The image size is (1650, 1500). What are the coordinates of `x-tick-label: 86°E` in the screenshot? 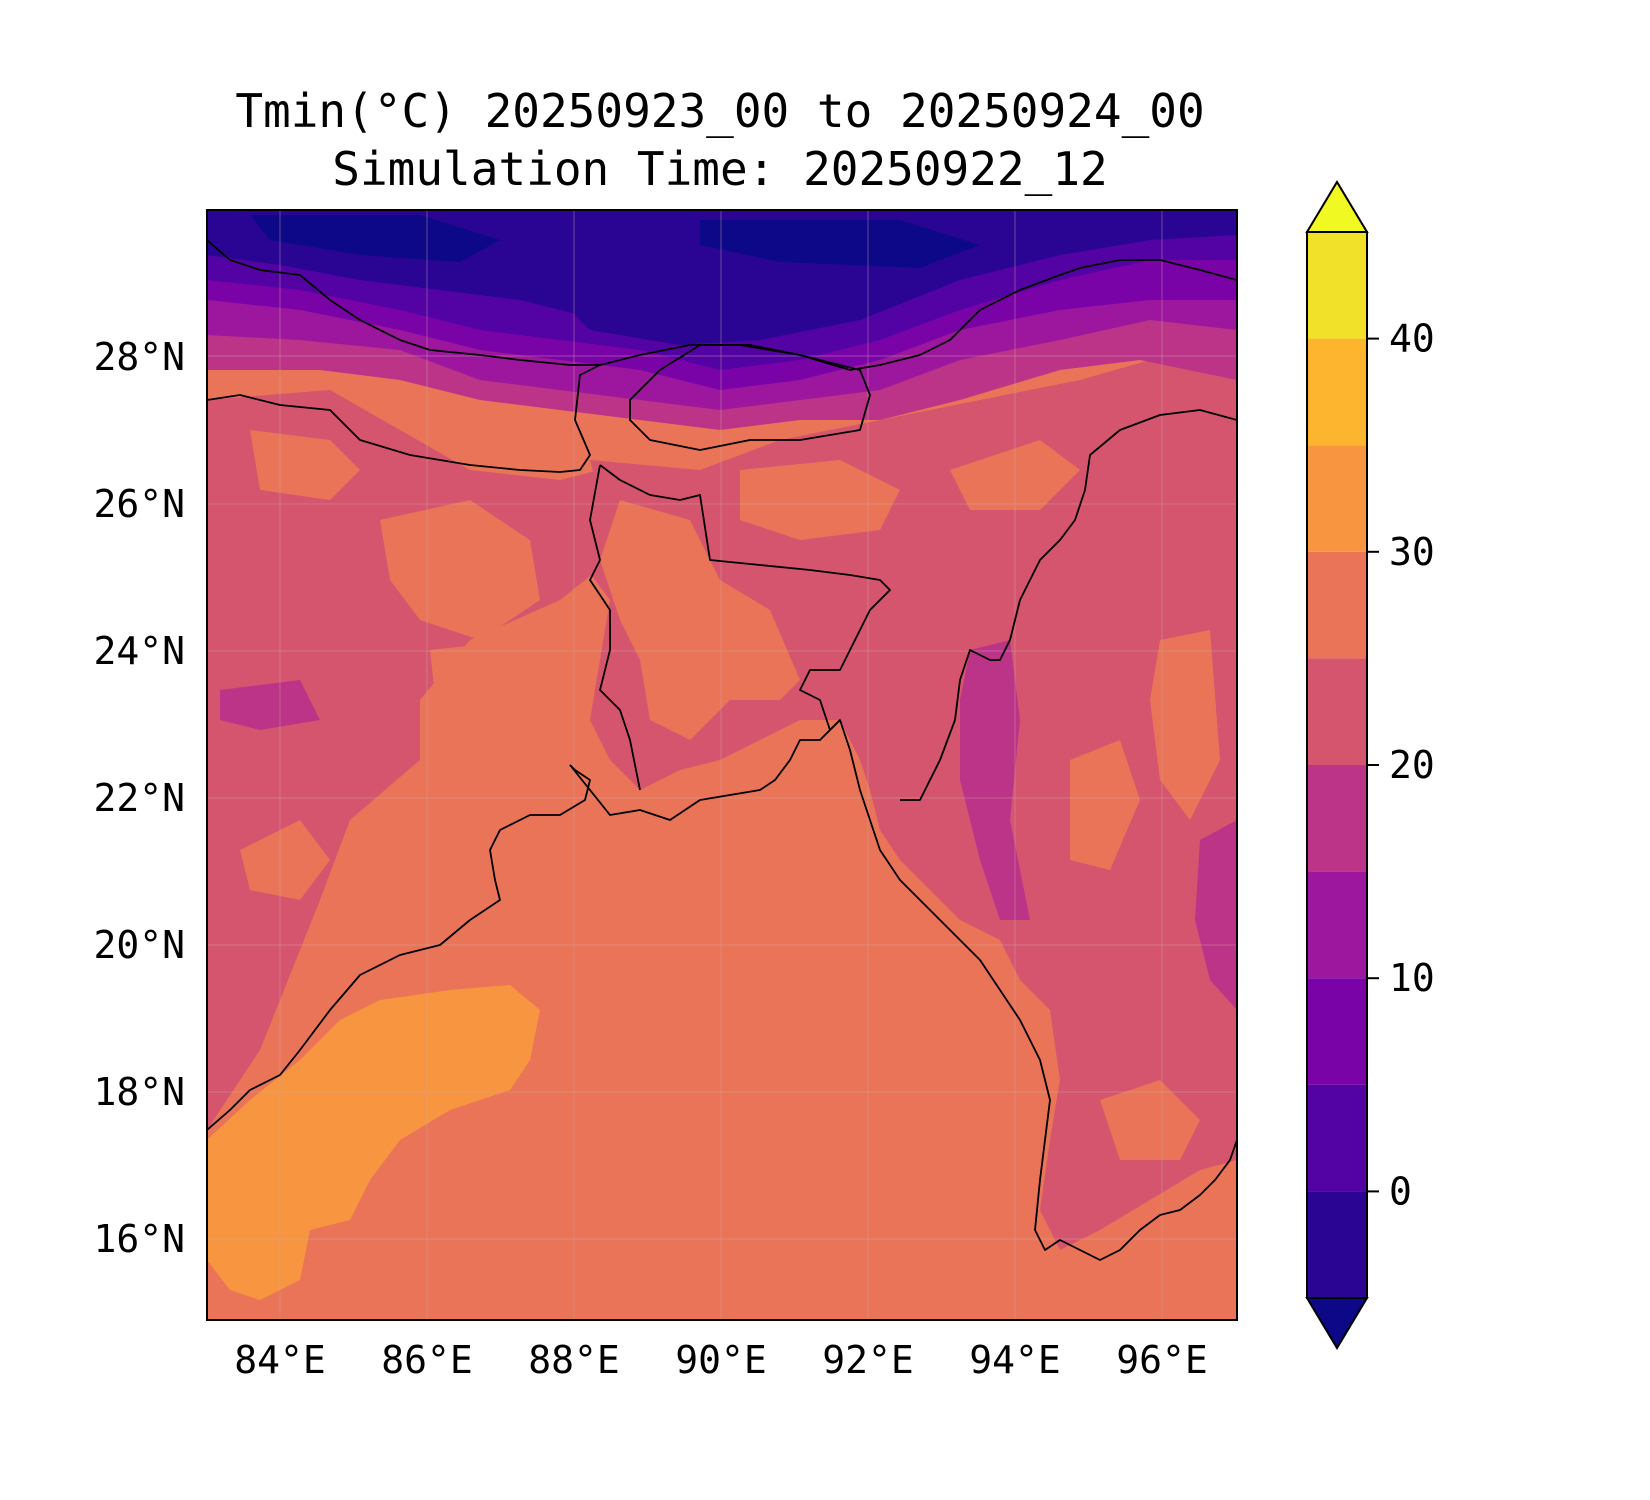 It's located at (427, 1360).